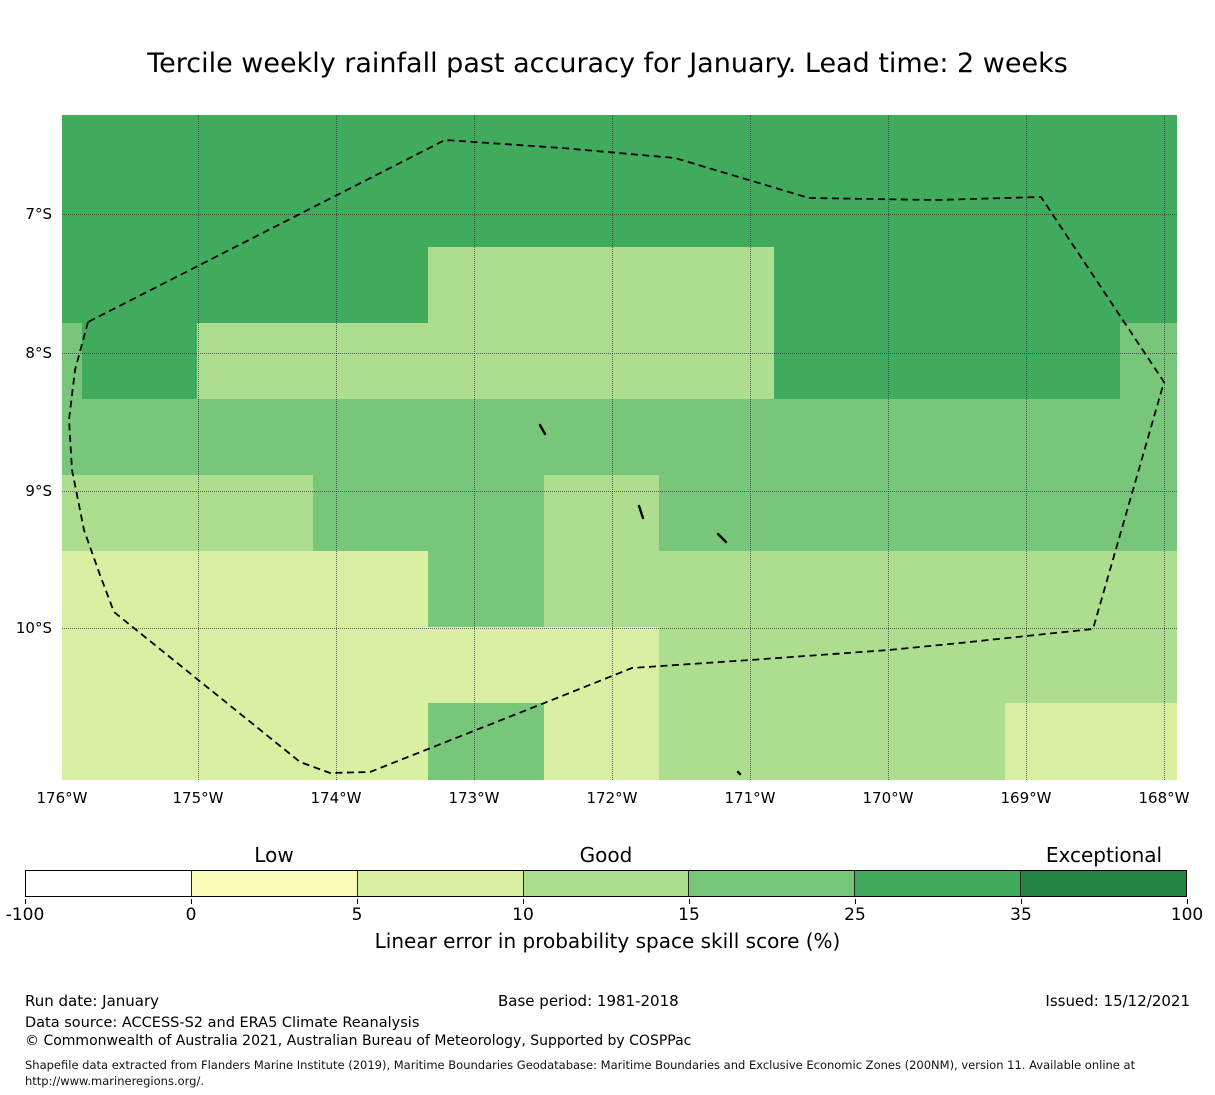  Describe the element at coordinates (689, 915) in the screenshot. I see `colorbar-tick-label: 15` at that location.